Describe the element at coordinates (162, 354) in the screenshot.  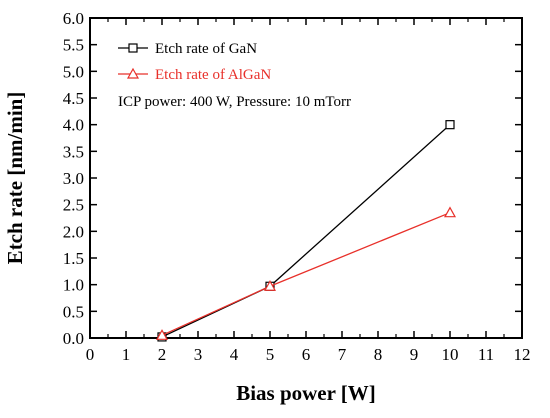
I see `x-tick-label: 2` at that location.